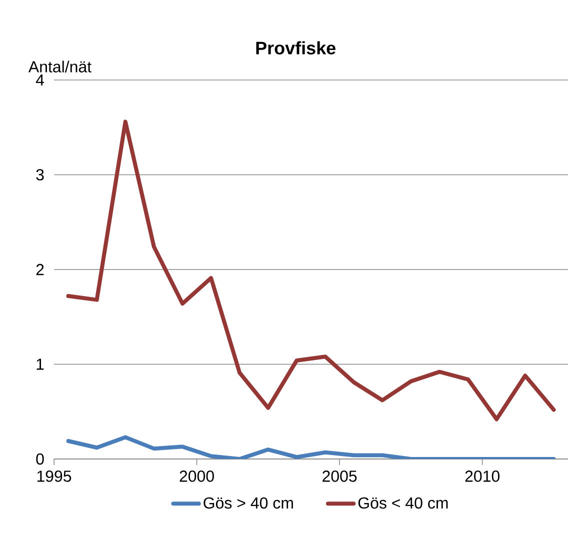 The height and width of the screenshot is (540, 588). Describe the element at coordinates (296, 47) in the screenshot. I see `chart-title: Provfiske` at that location.